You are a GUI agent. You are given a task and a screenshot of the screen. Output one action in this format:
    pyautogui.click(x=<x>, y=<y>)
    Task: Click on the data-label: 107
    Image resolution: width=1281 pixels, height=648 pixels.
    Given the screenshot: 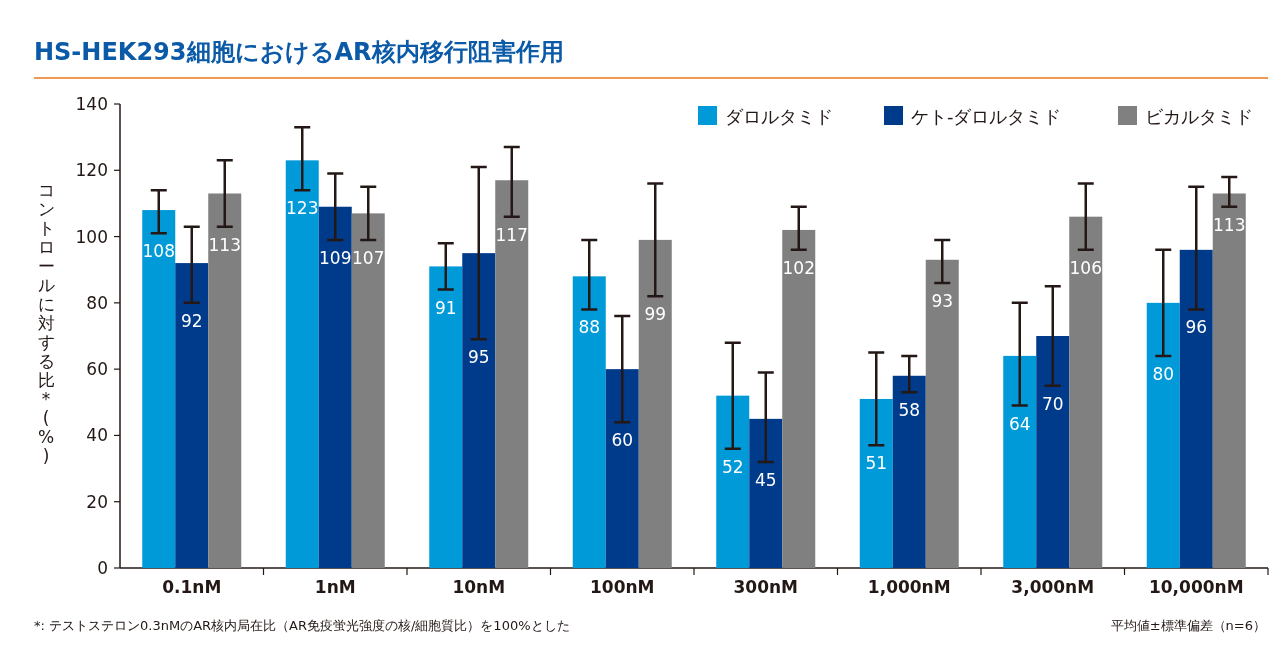 What is the action you would take?
    pyautogui.click(x=368, y=257)
    